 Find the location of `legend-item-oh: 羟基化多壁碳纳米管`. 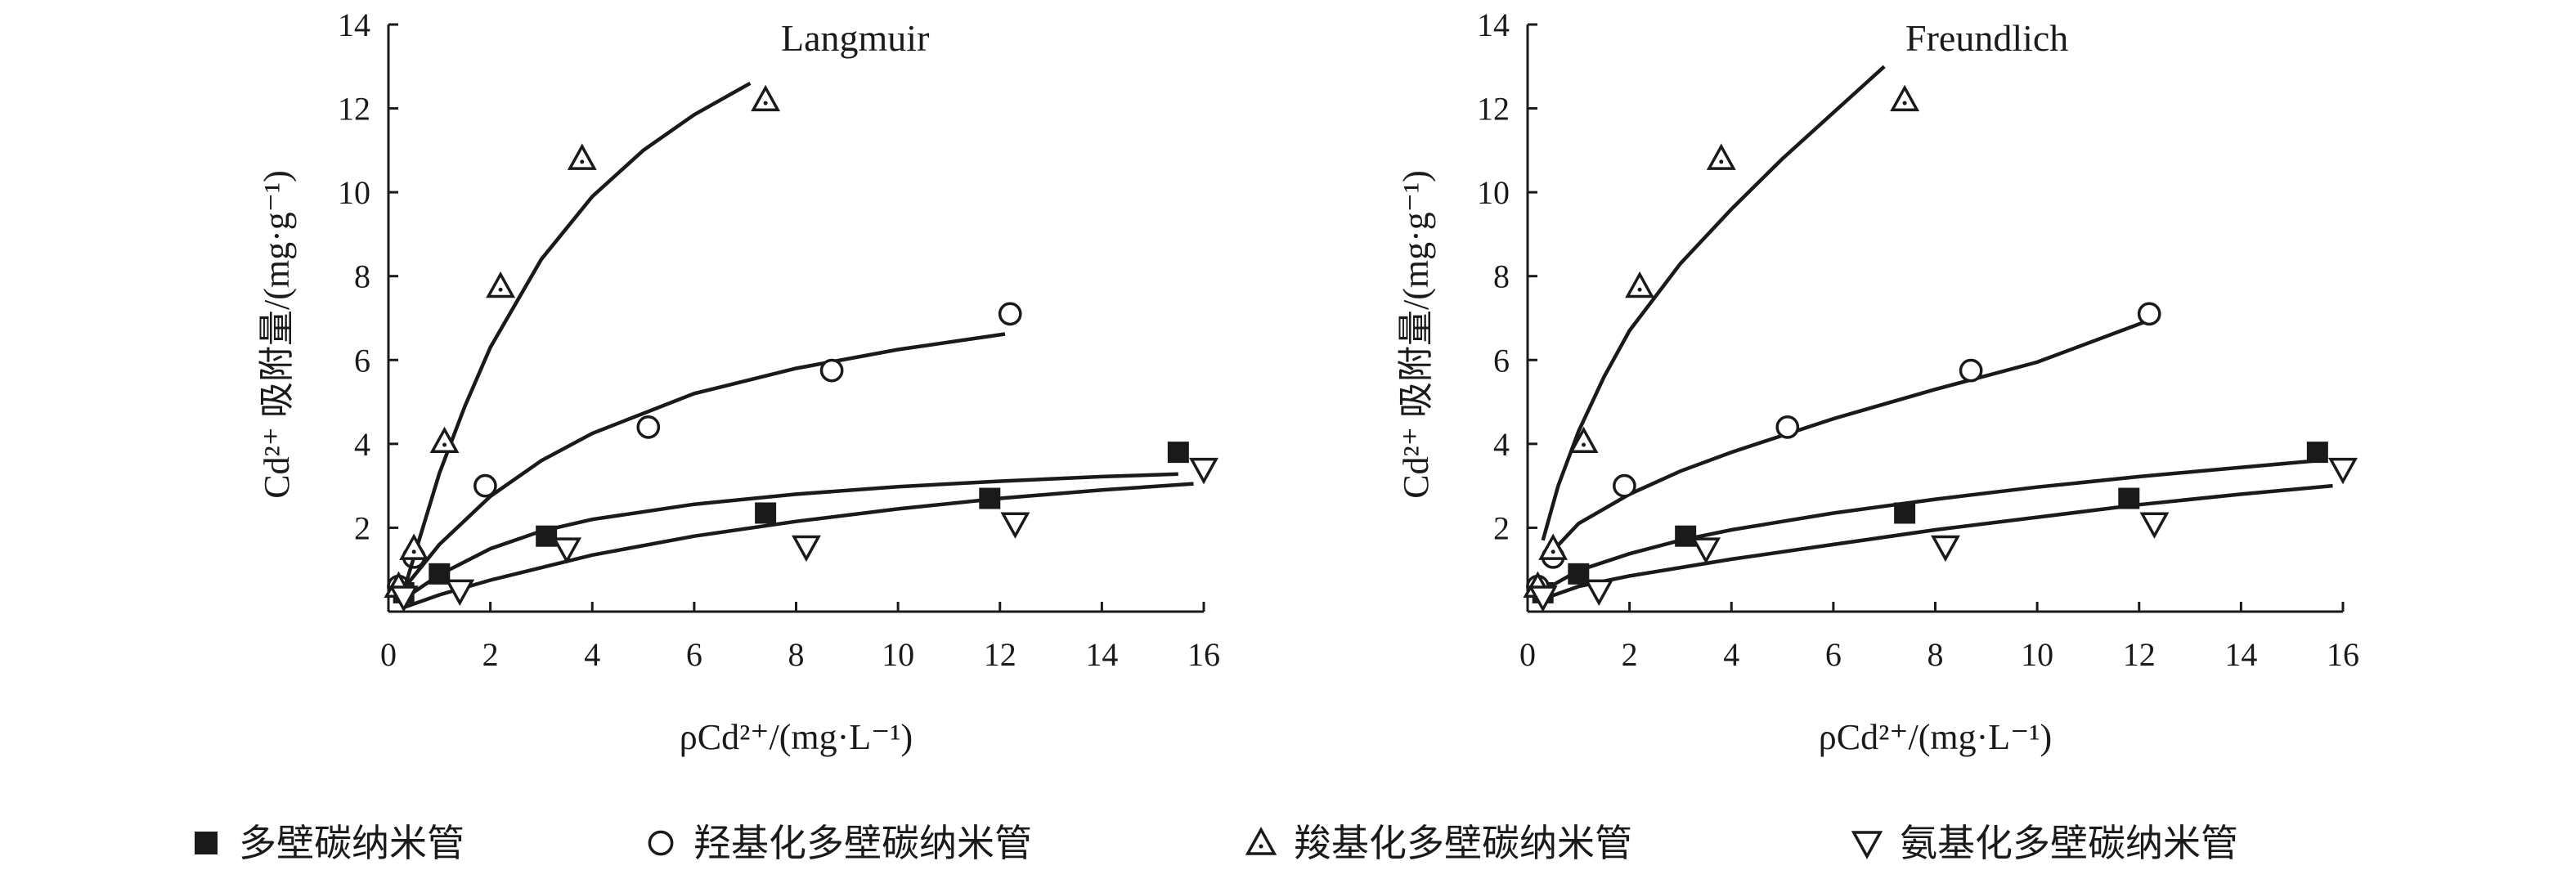

legend-item-oh: 羟基化多壁碳纳米管 is located at coordinates (840, 843).